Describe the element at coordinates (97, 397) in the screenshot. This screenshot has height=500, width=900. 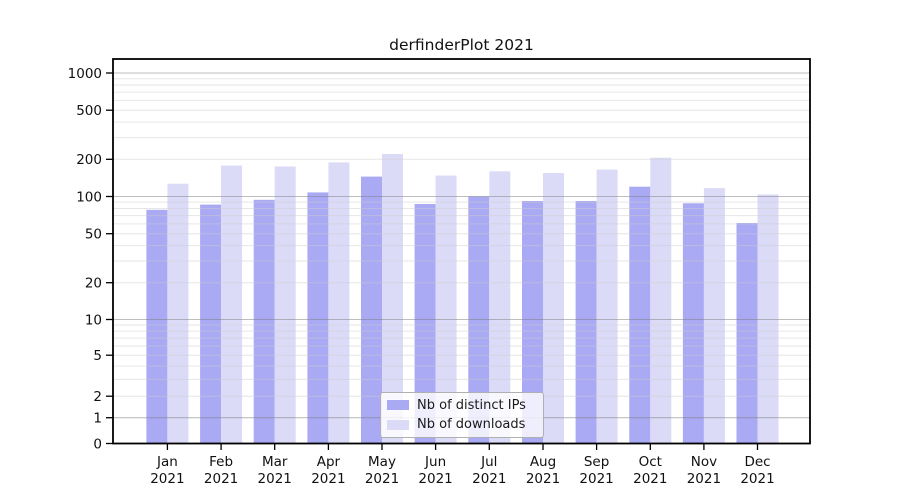
I see `y-tick-label: 2` at that location.